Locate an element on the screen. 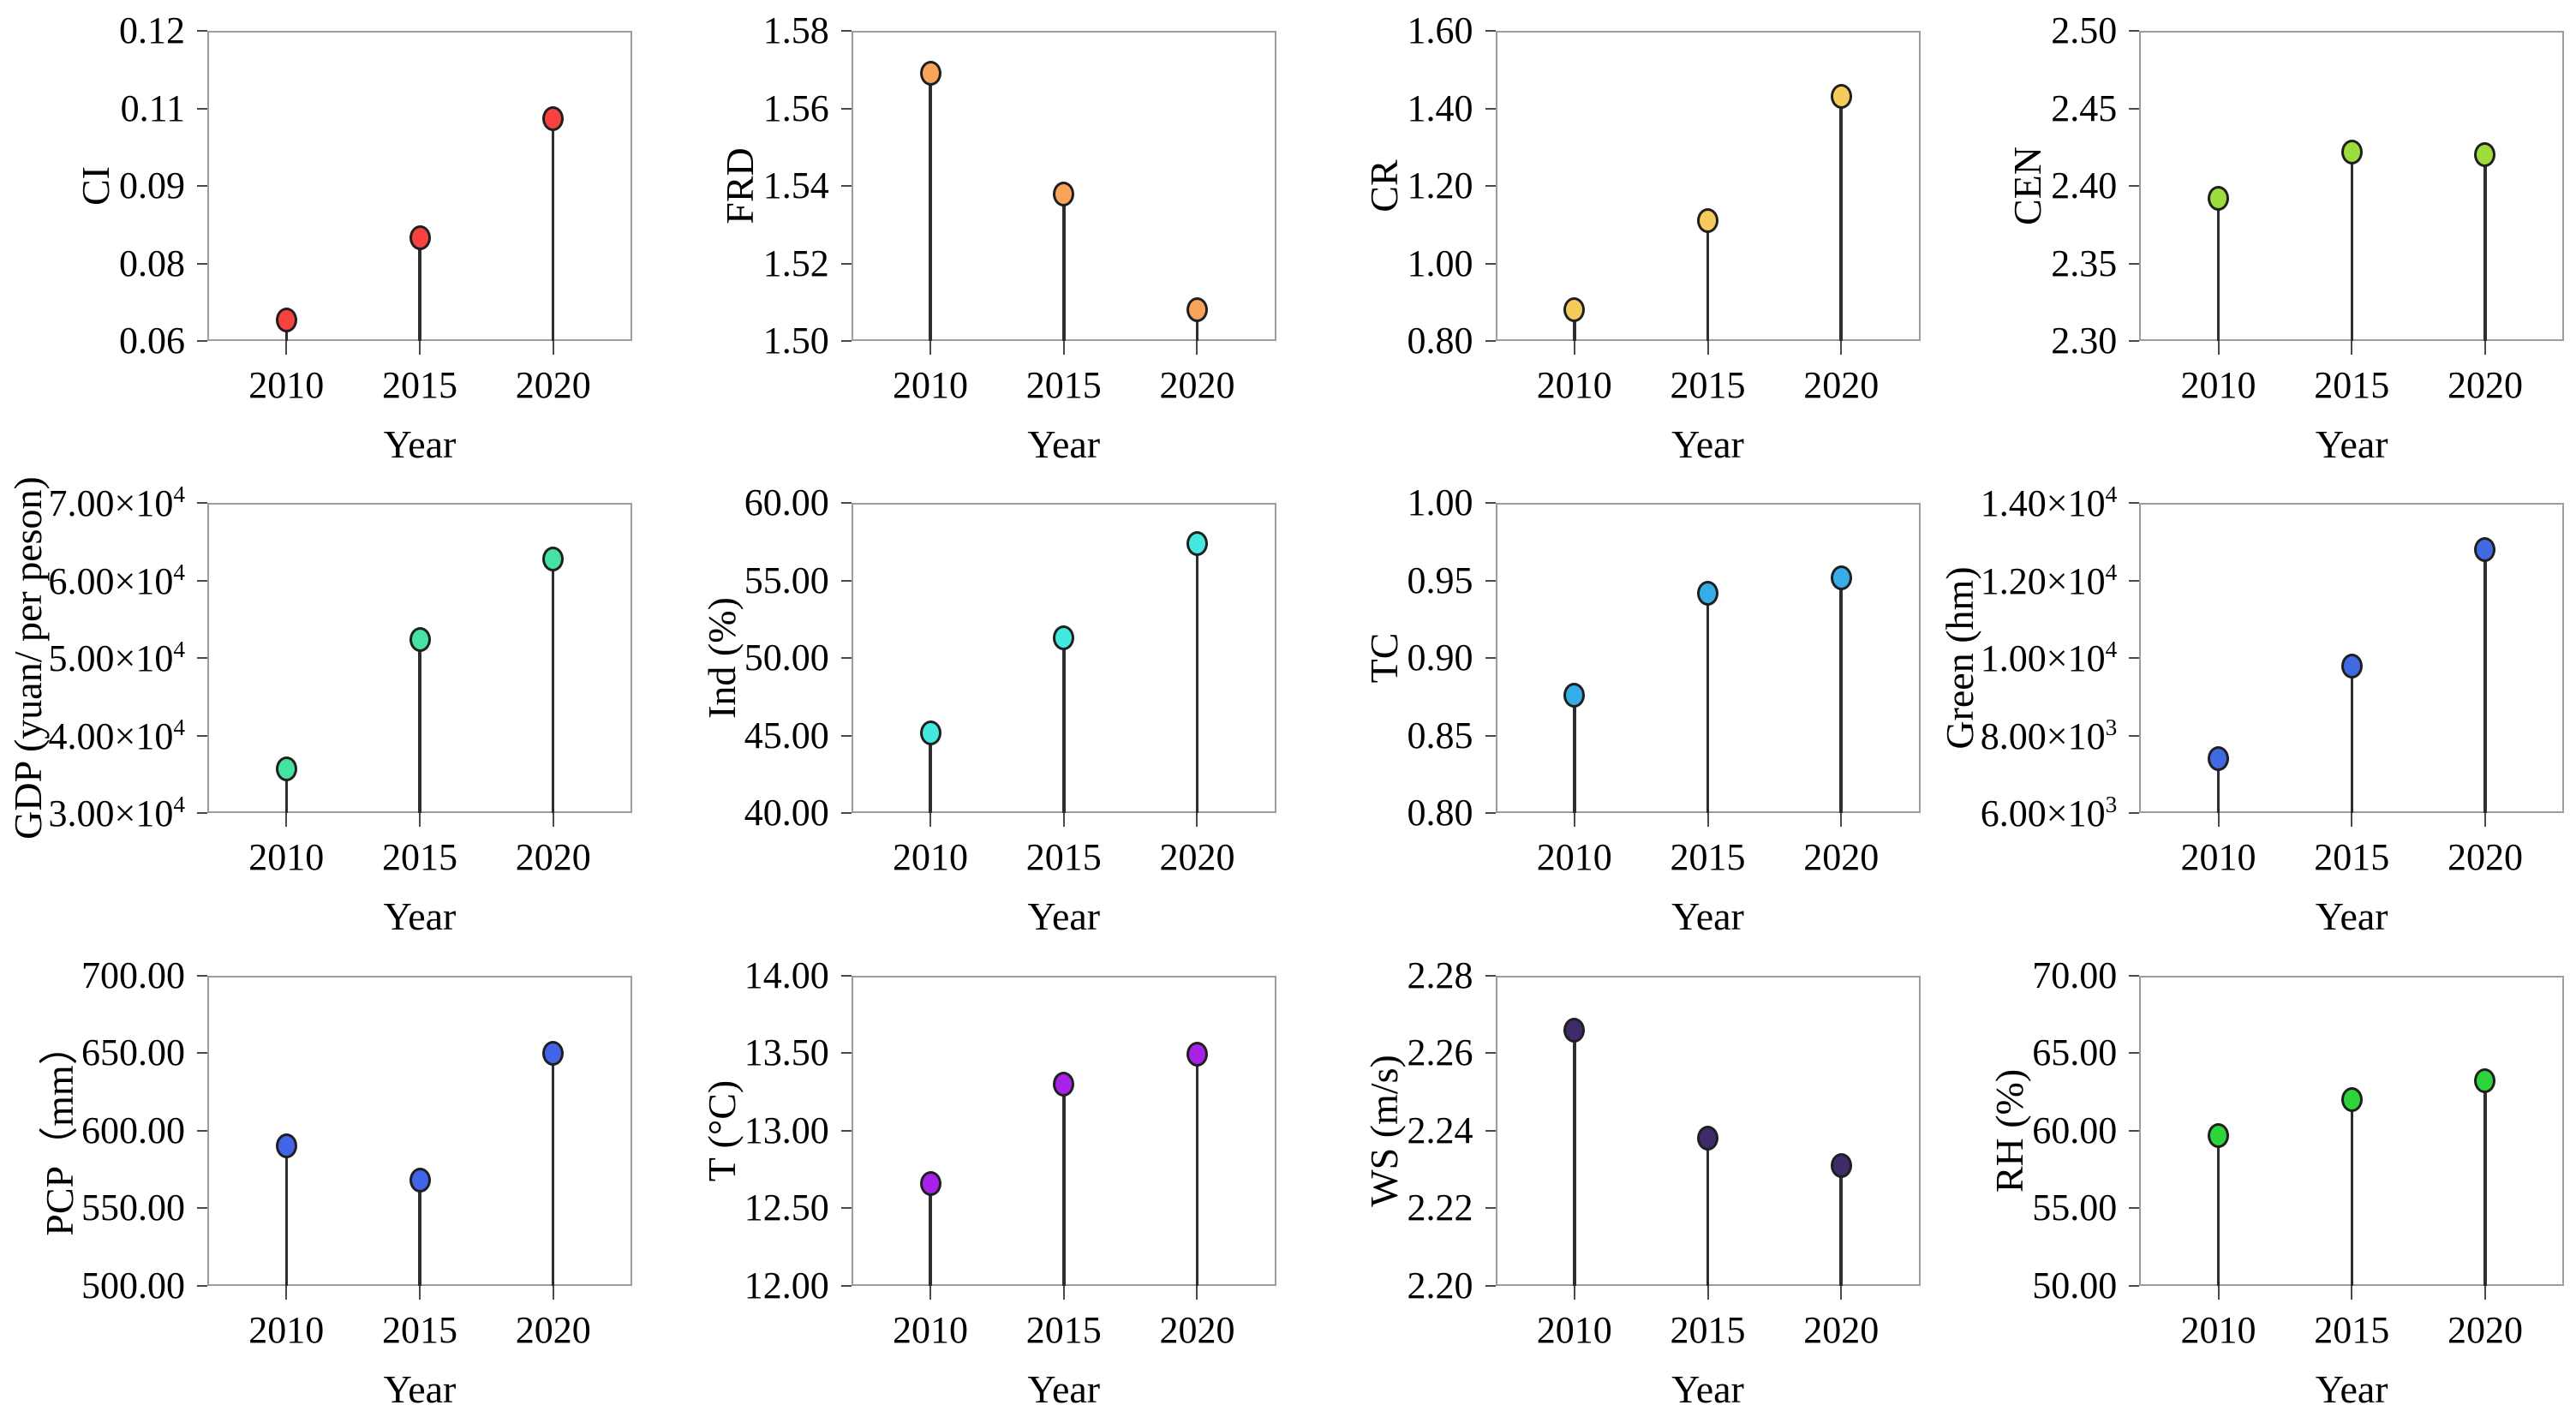 The image size is (2576, 1417). data-point-green-2010 is located at coordinates (2219, 759).